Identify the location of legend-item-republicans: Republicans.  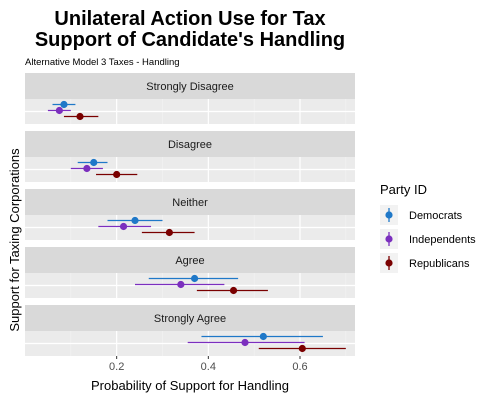
(425, 263).